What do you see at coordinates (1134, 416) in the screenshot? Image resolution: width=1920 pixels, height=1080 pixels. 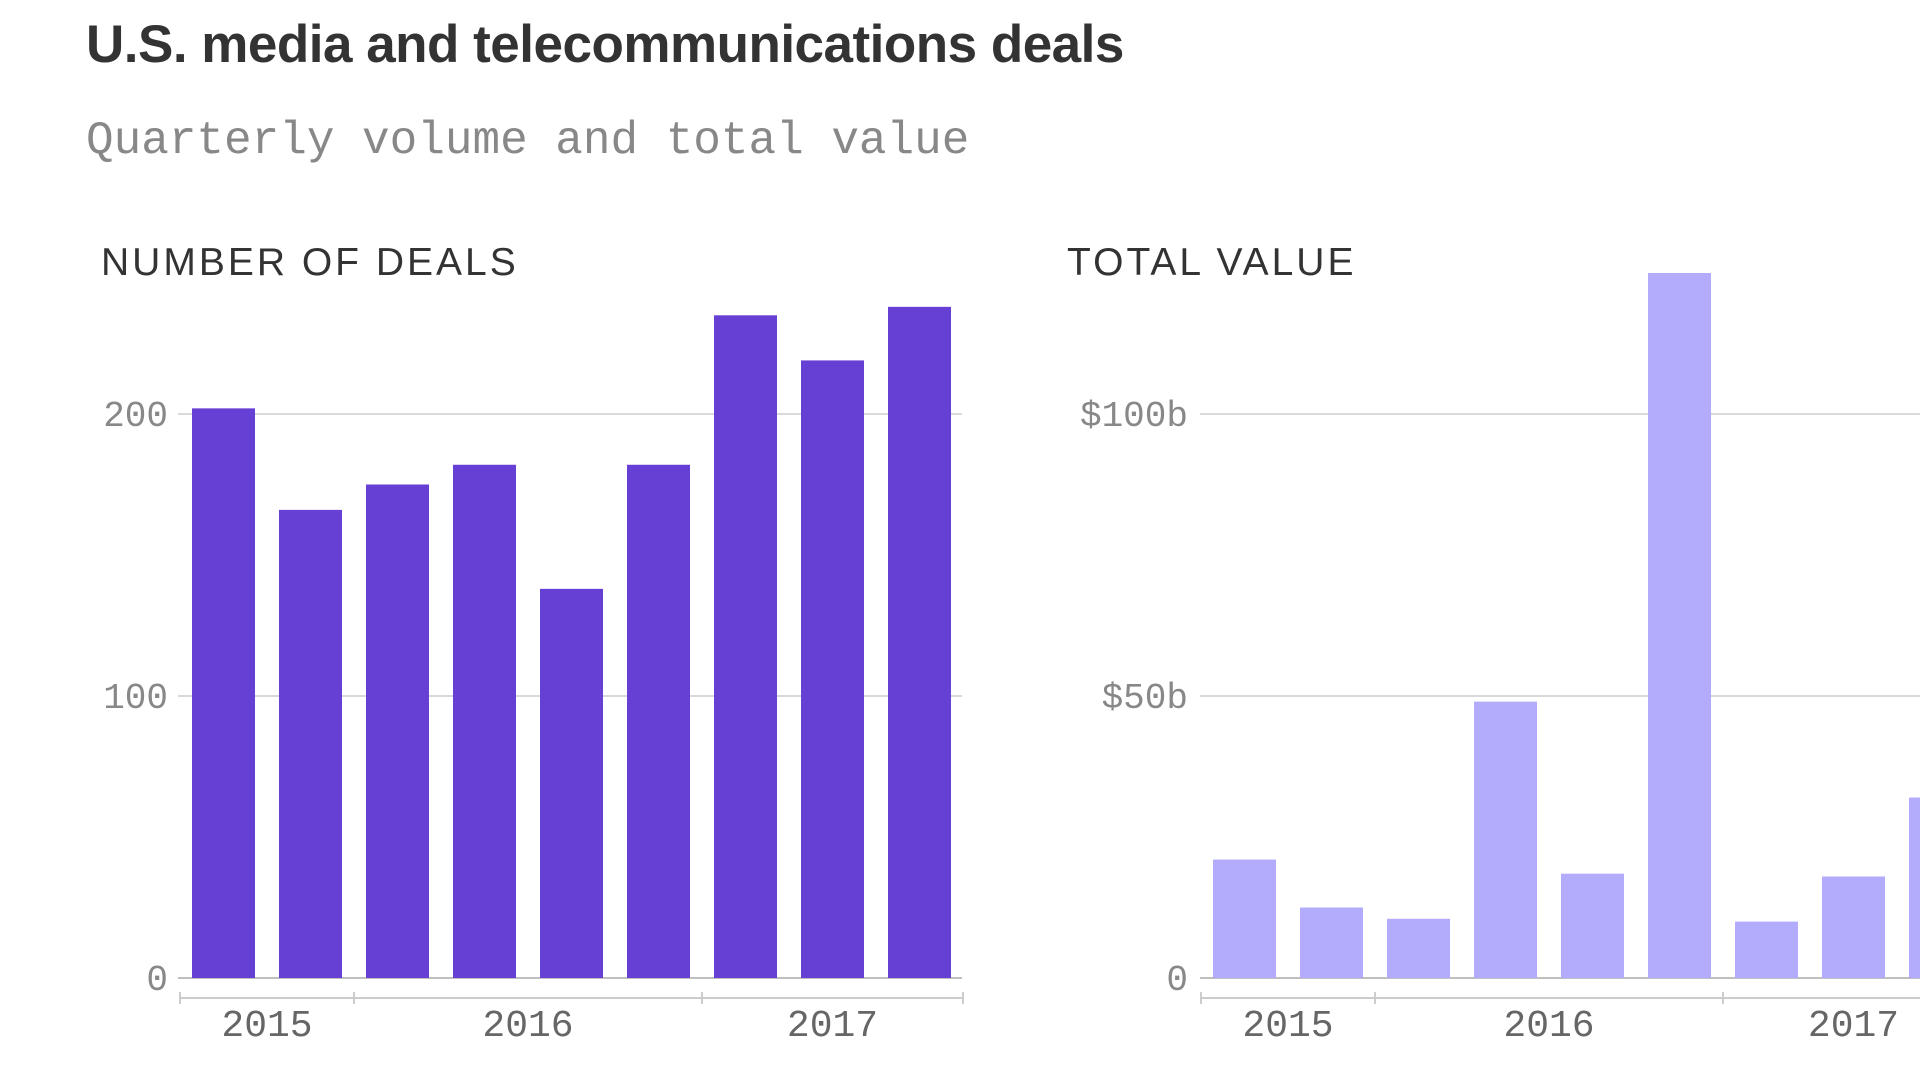 I see `y-tick-label: $100b` at bounding box center [1134, 416].